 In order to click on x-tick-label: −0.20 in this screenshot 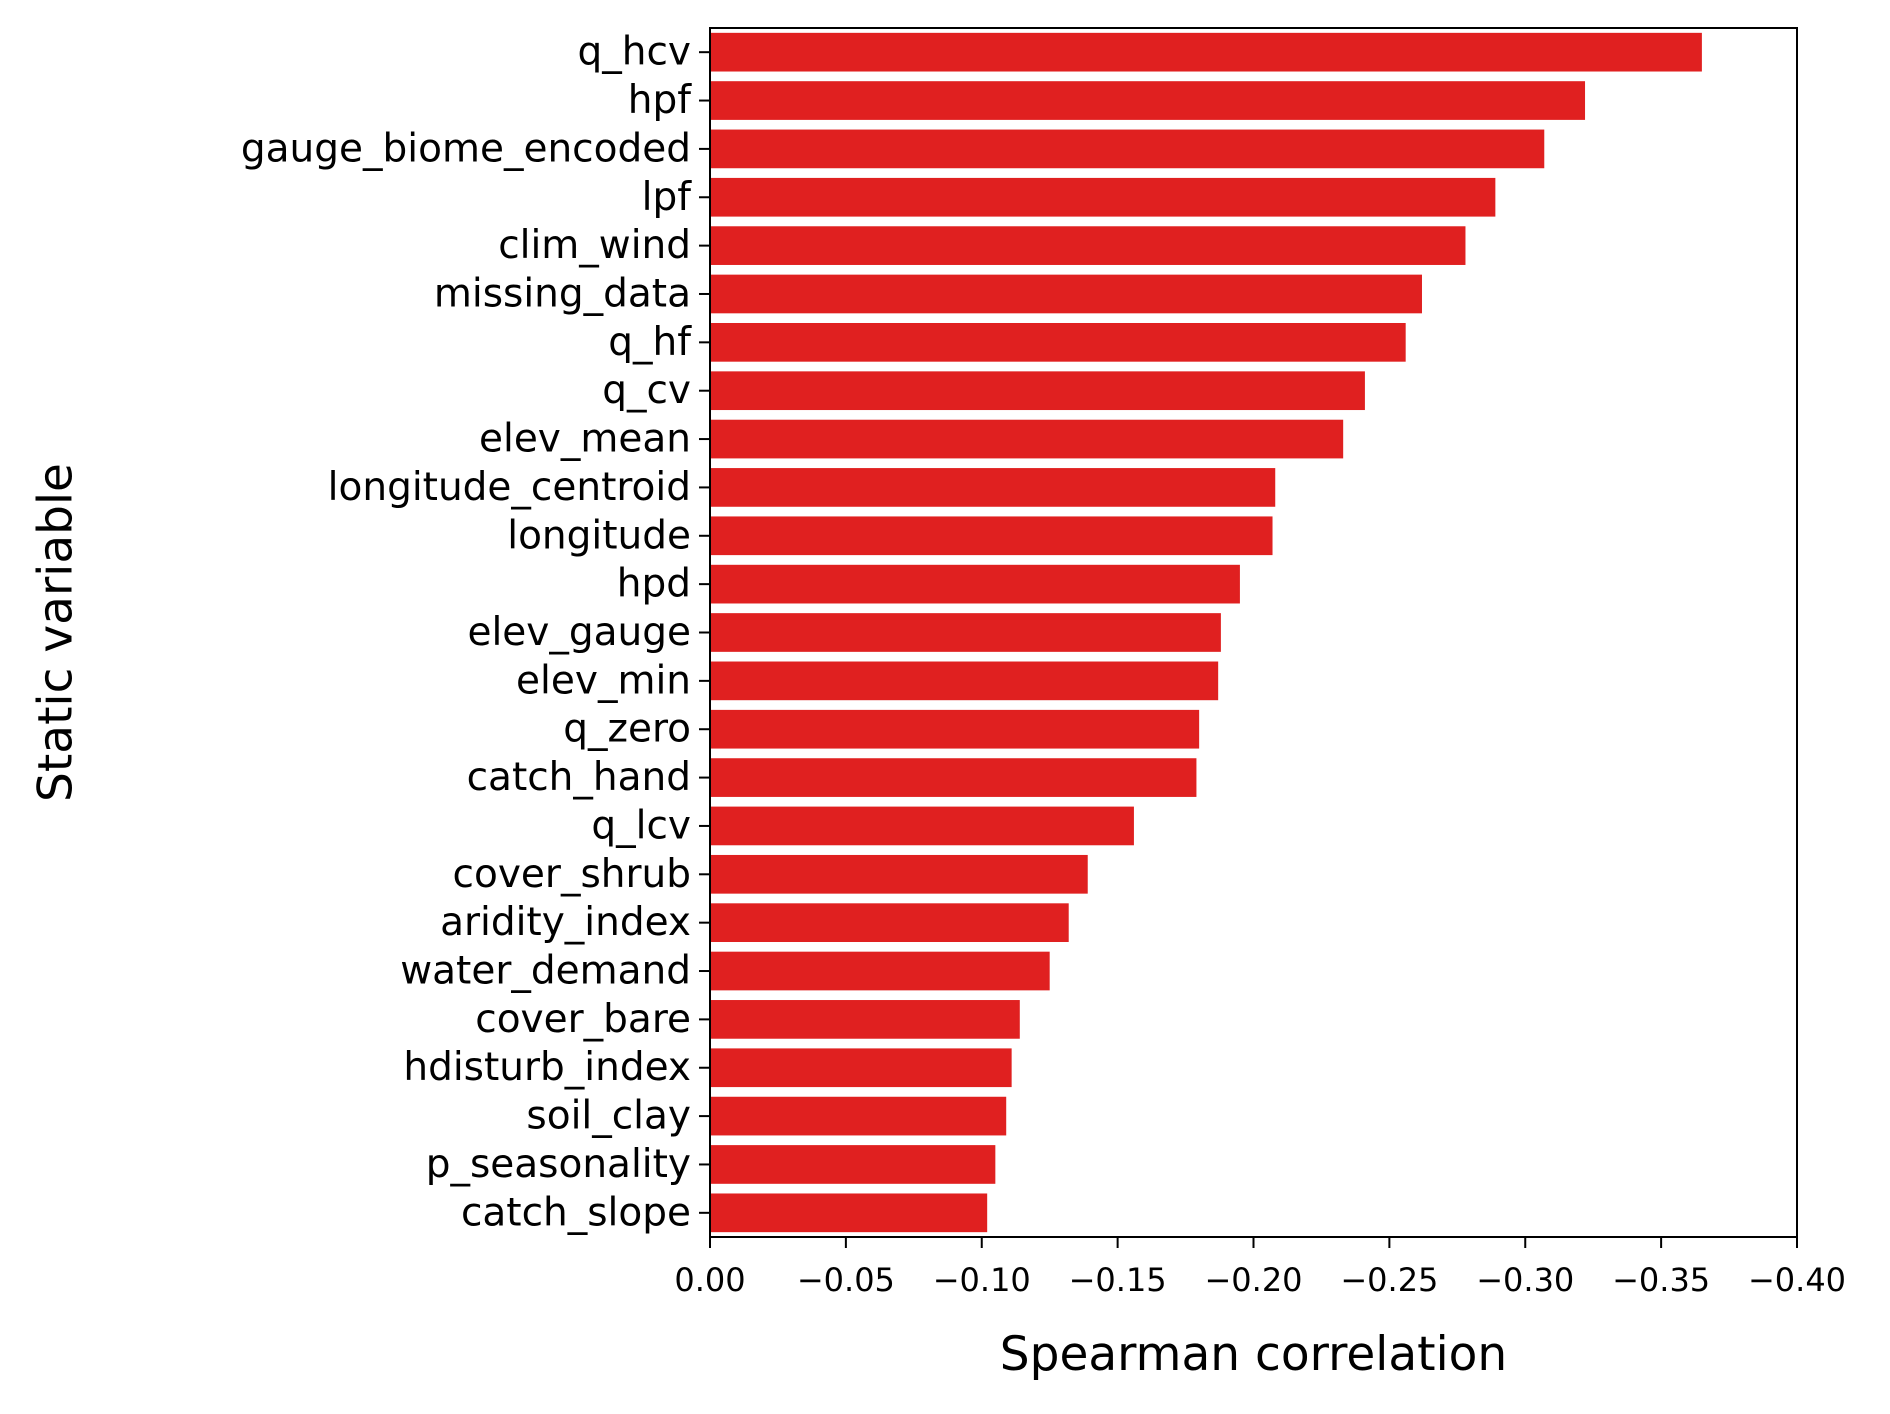, I will do `click(1253, 1280)`.